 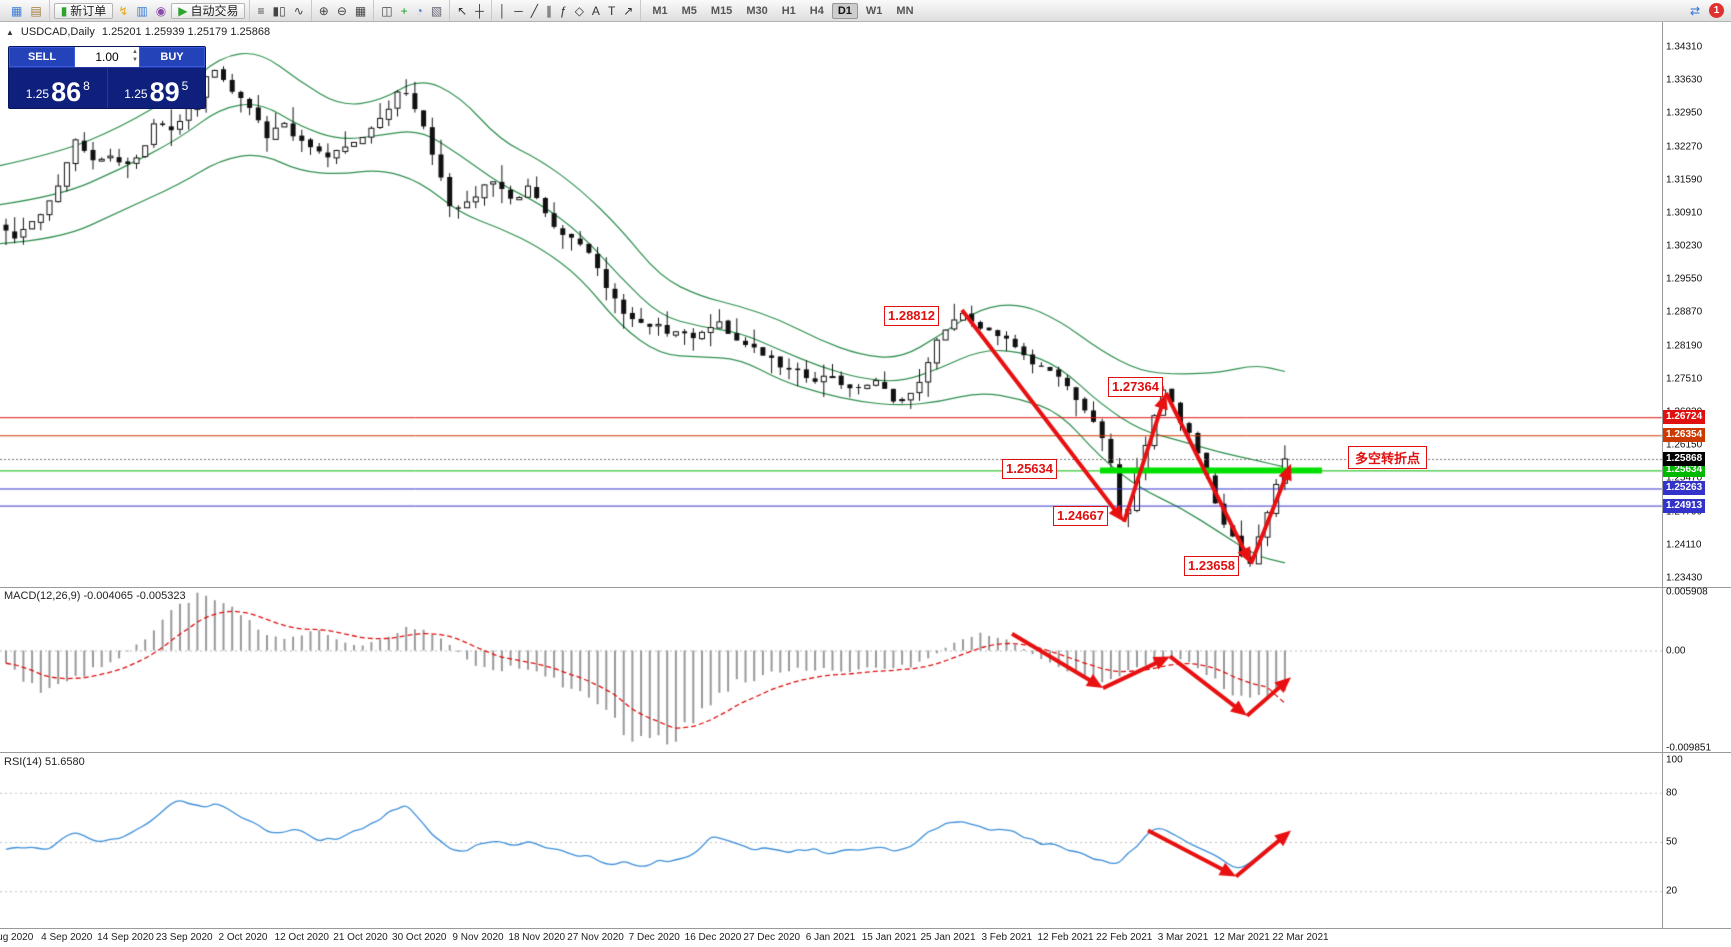 What do you see at coordinates (1684, 113) in the screenshot?
I see `price-tick: 1.32950` at bounding box center [1684, 113].